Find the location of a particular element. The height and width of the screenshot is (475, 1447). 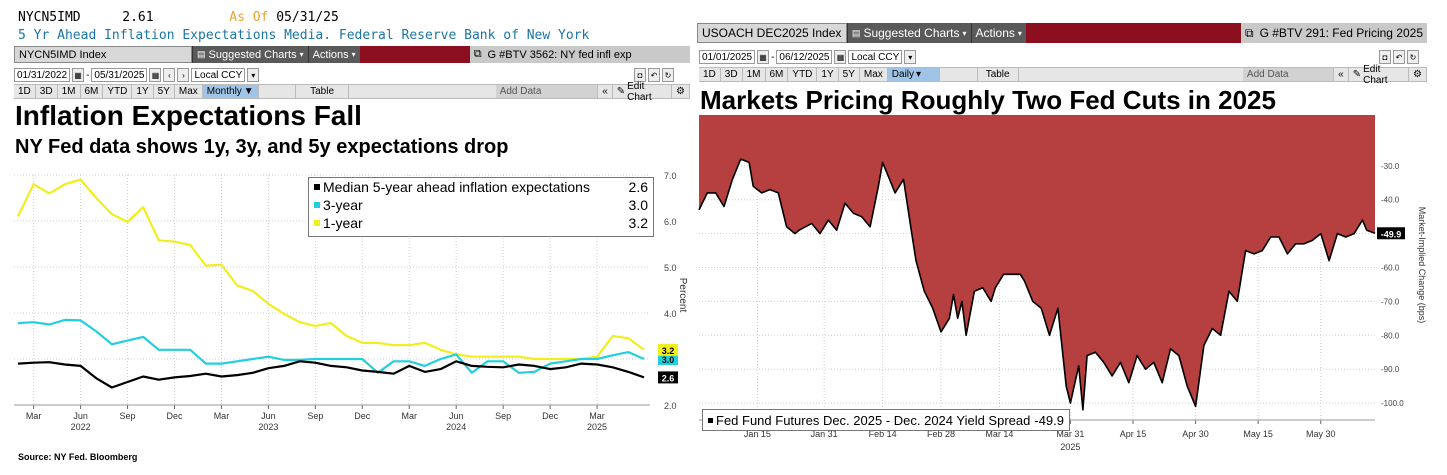

series-line-median-5-year-ahead-inflation-expectations is located at coordinates (331, 374).